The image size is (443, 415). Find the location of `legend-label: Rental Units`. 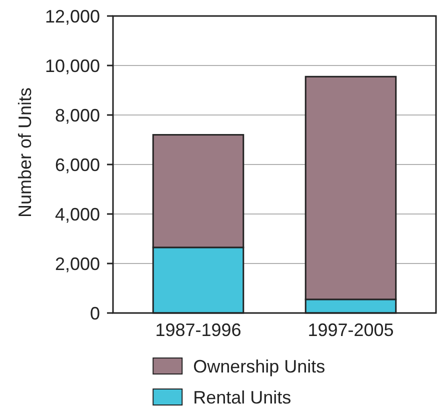

legend-label: Rental Units is located at coordinates (242, 397).